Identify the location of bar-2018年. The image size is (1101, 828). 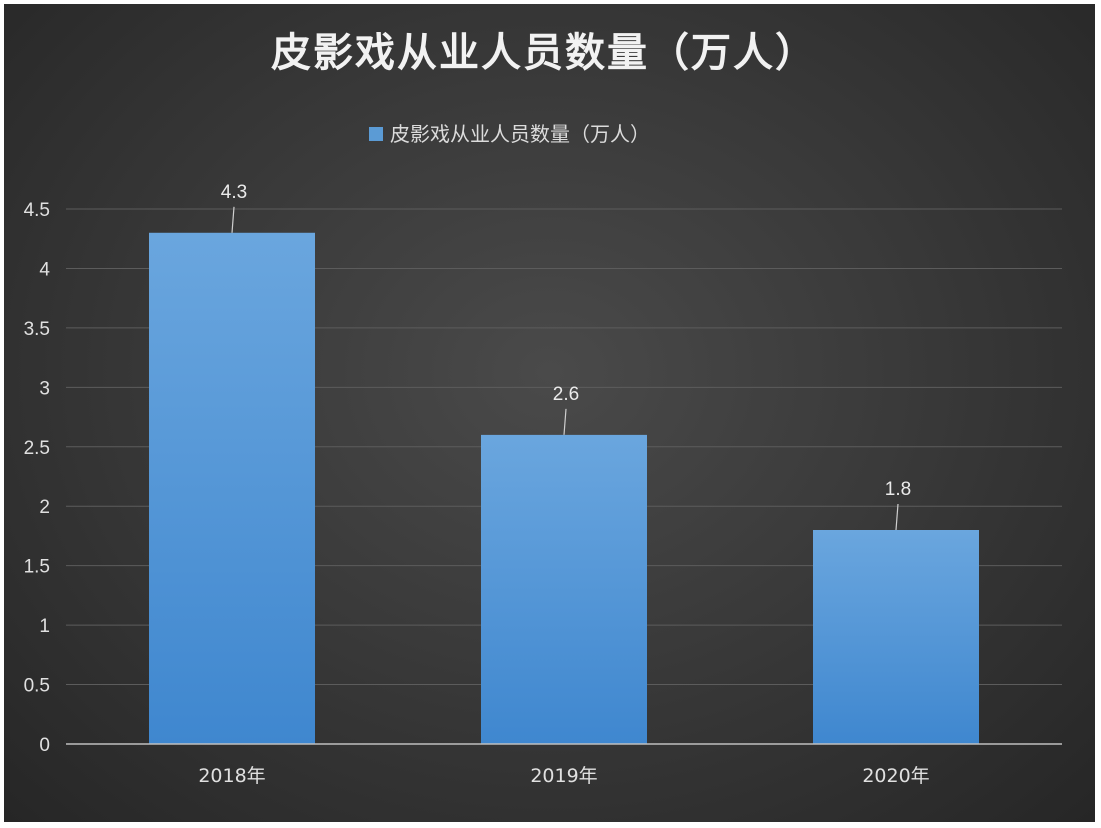
(232, 488).